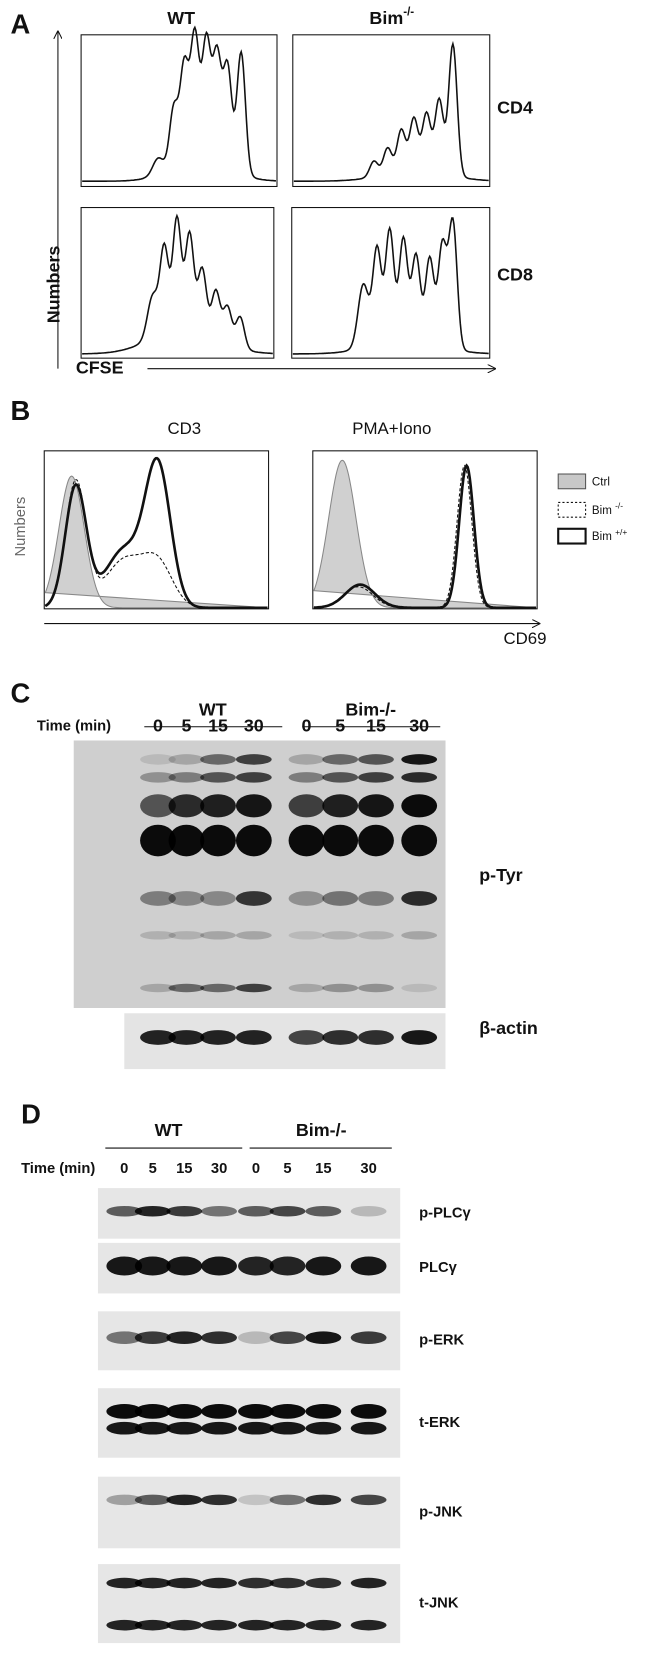 The width and height of the screenshot is (653, 1660). Describe the element at coordinates (321, 1130) in the screenshot. I see `group-label: Bim-/-` at that location.